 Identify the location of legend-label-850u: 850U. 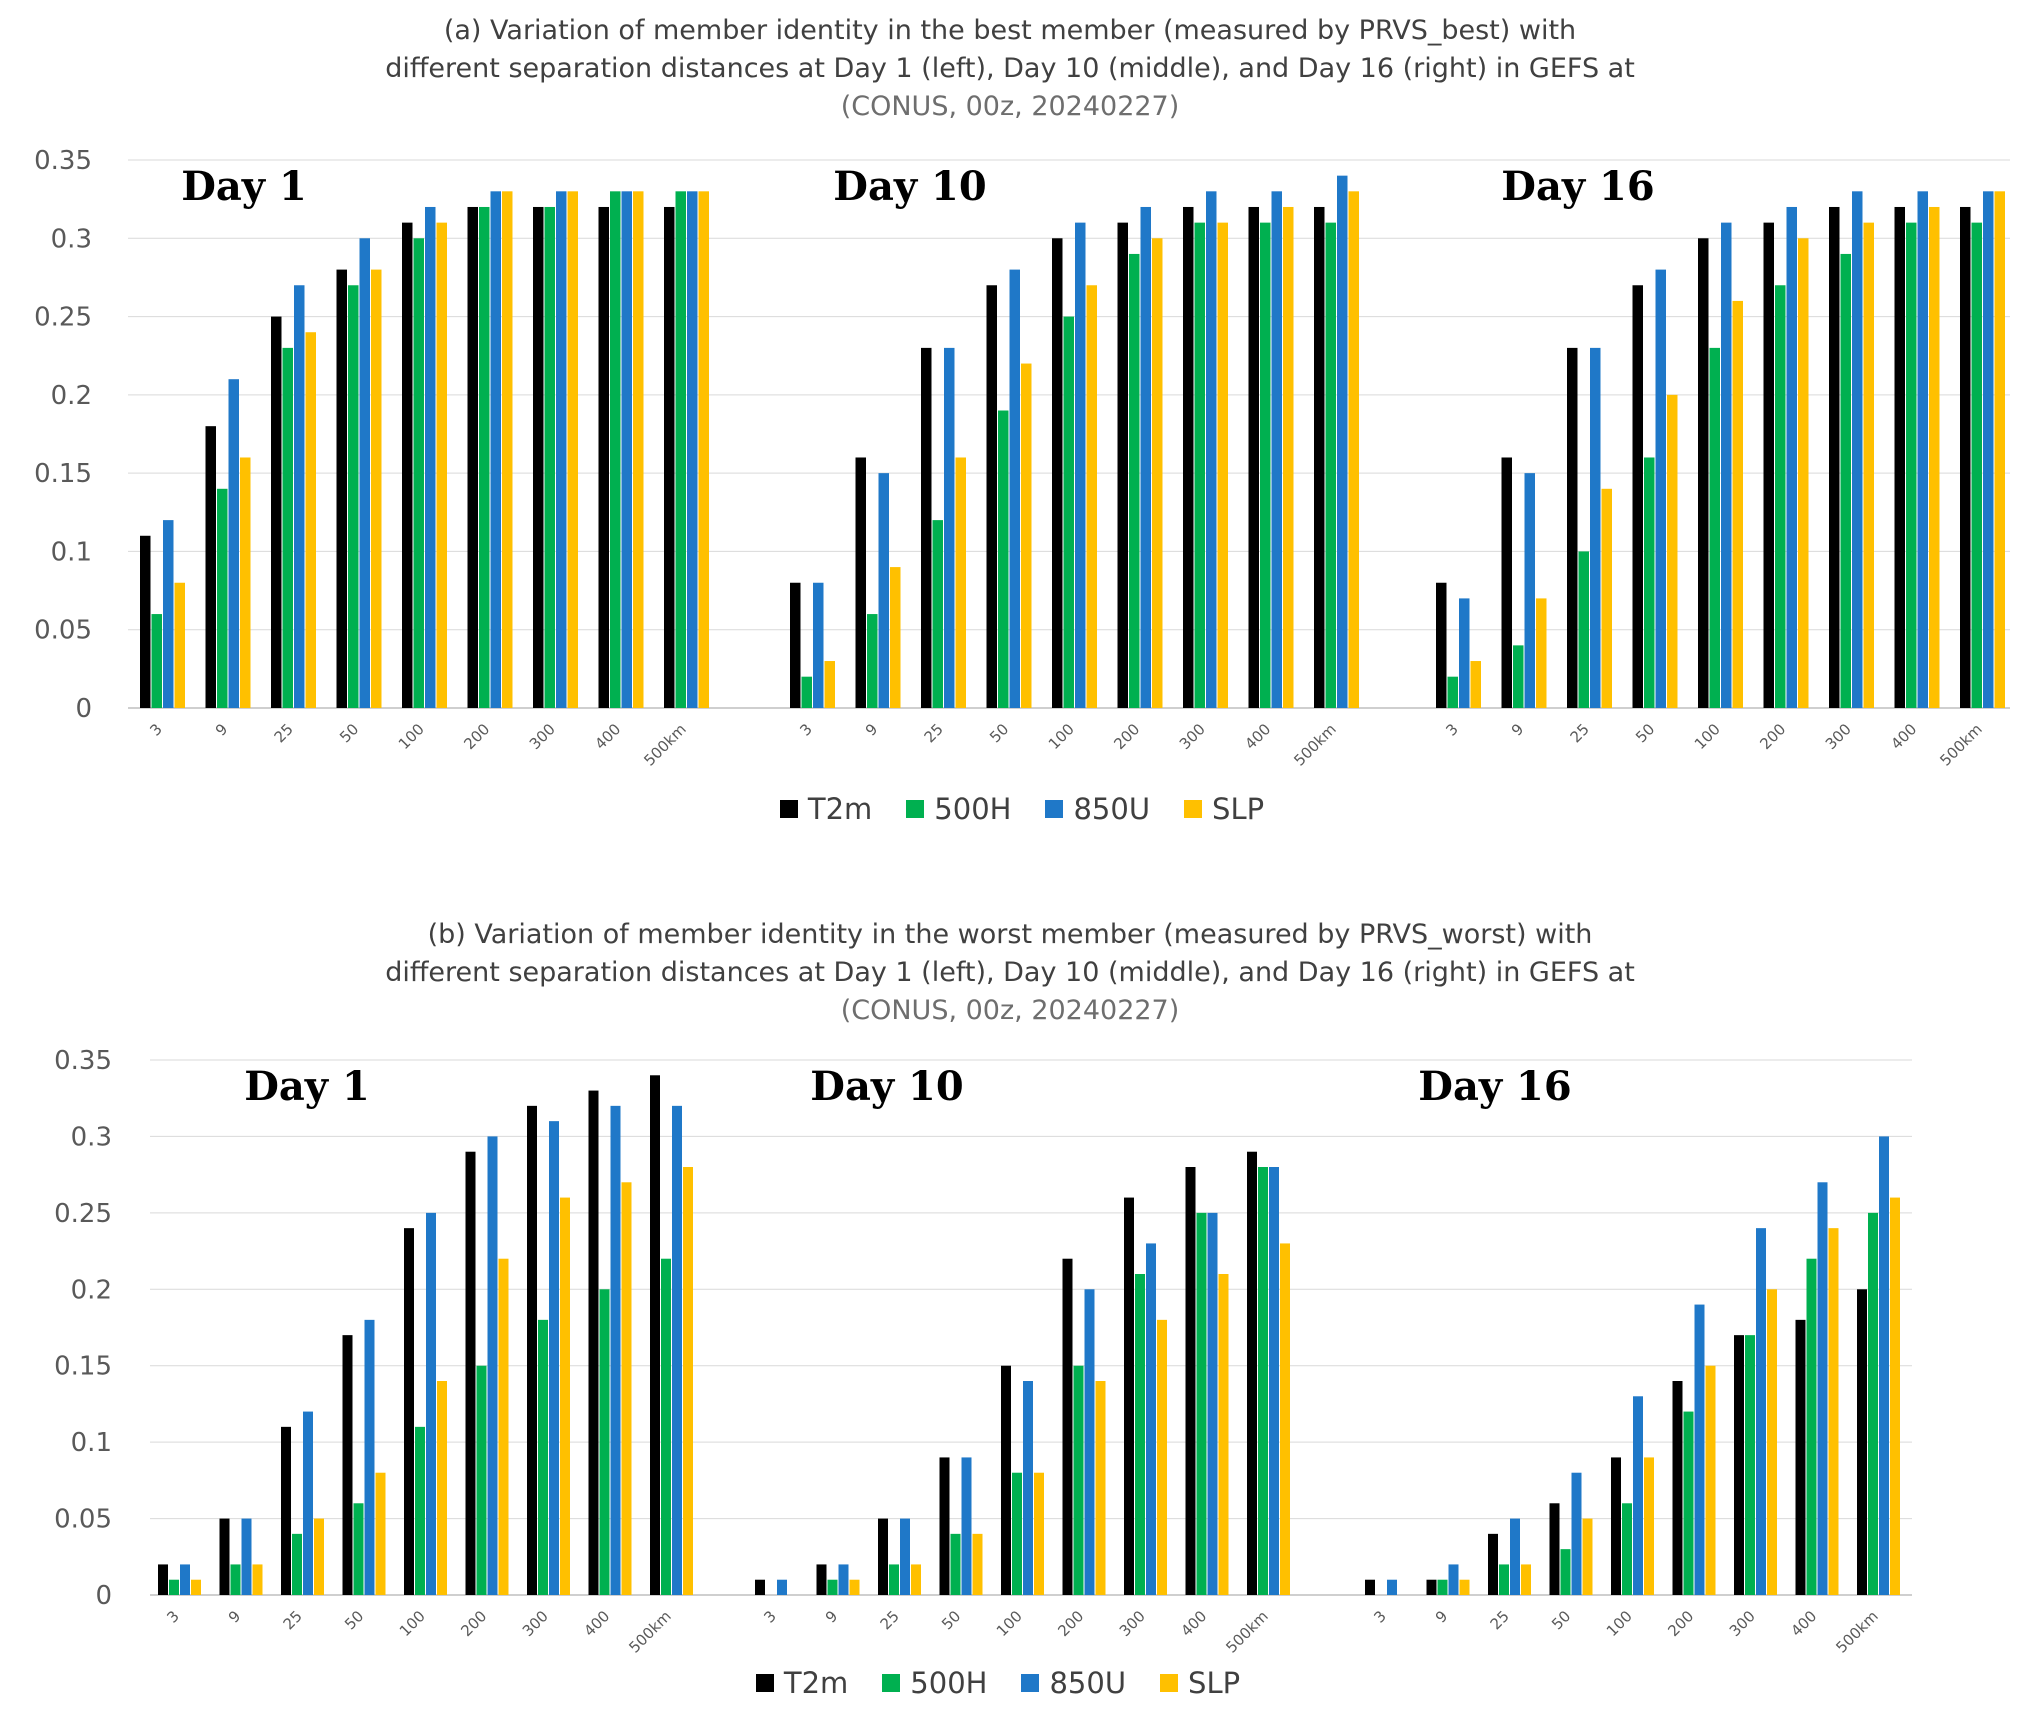
(1112, 809).